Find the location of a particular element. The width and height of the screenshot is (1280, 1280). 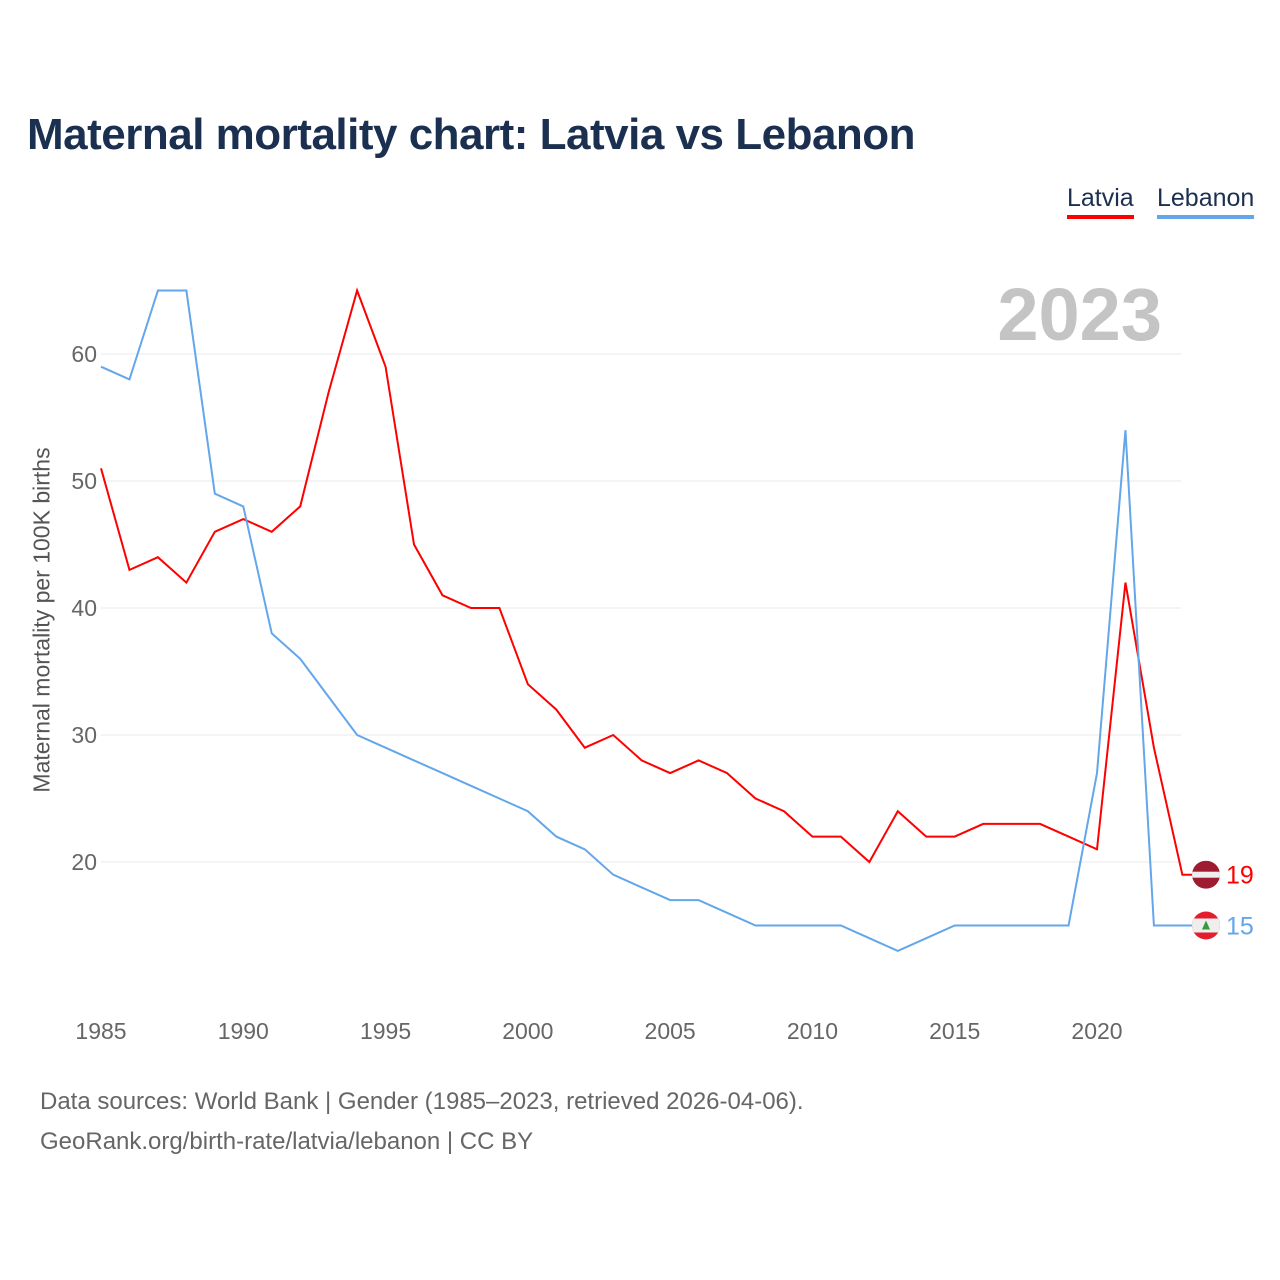

x-tick-label: 2010 is located at coordinates (812, 1031).